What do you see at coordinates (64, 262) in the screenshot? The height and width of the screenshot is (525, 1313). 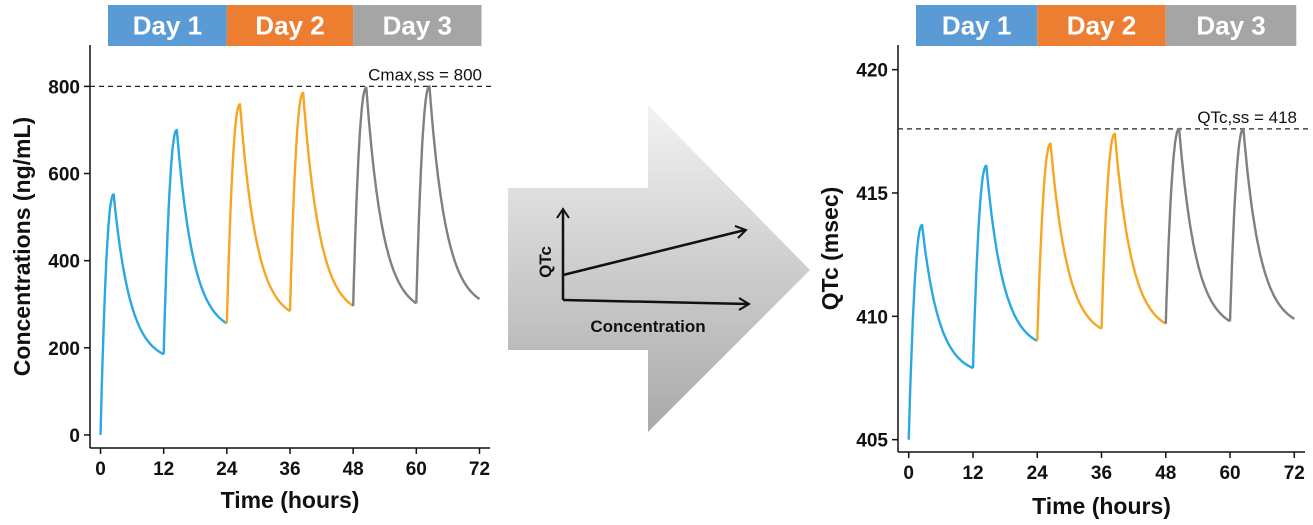 I see `conc-y-tick-label: 400` at bounding box center [64, 262].